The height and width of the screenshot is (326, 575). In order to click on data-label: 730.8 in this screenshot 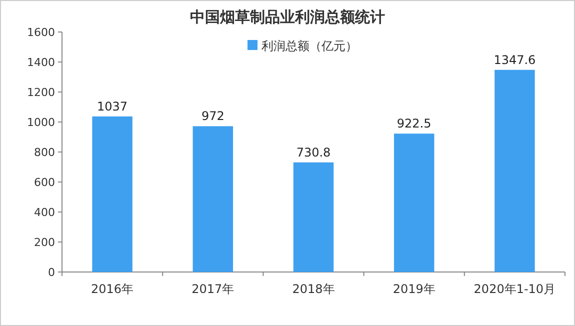, I will do `click(313, 152)`.